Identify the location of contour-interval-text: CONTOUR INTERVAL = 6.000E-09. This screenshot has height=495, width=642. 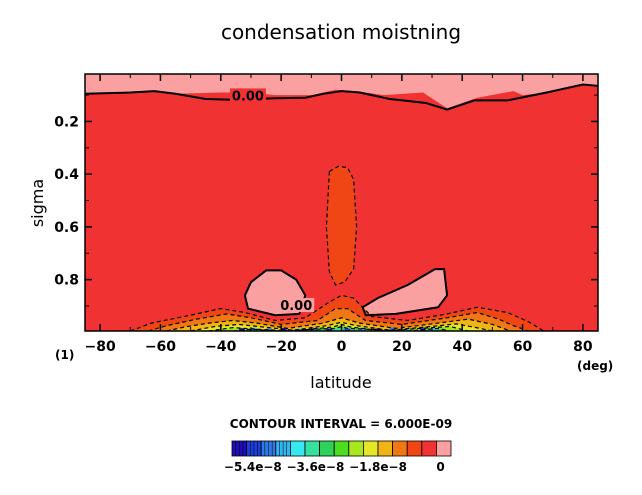
(341, 424).